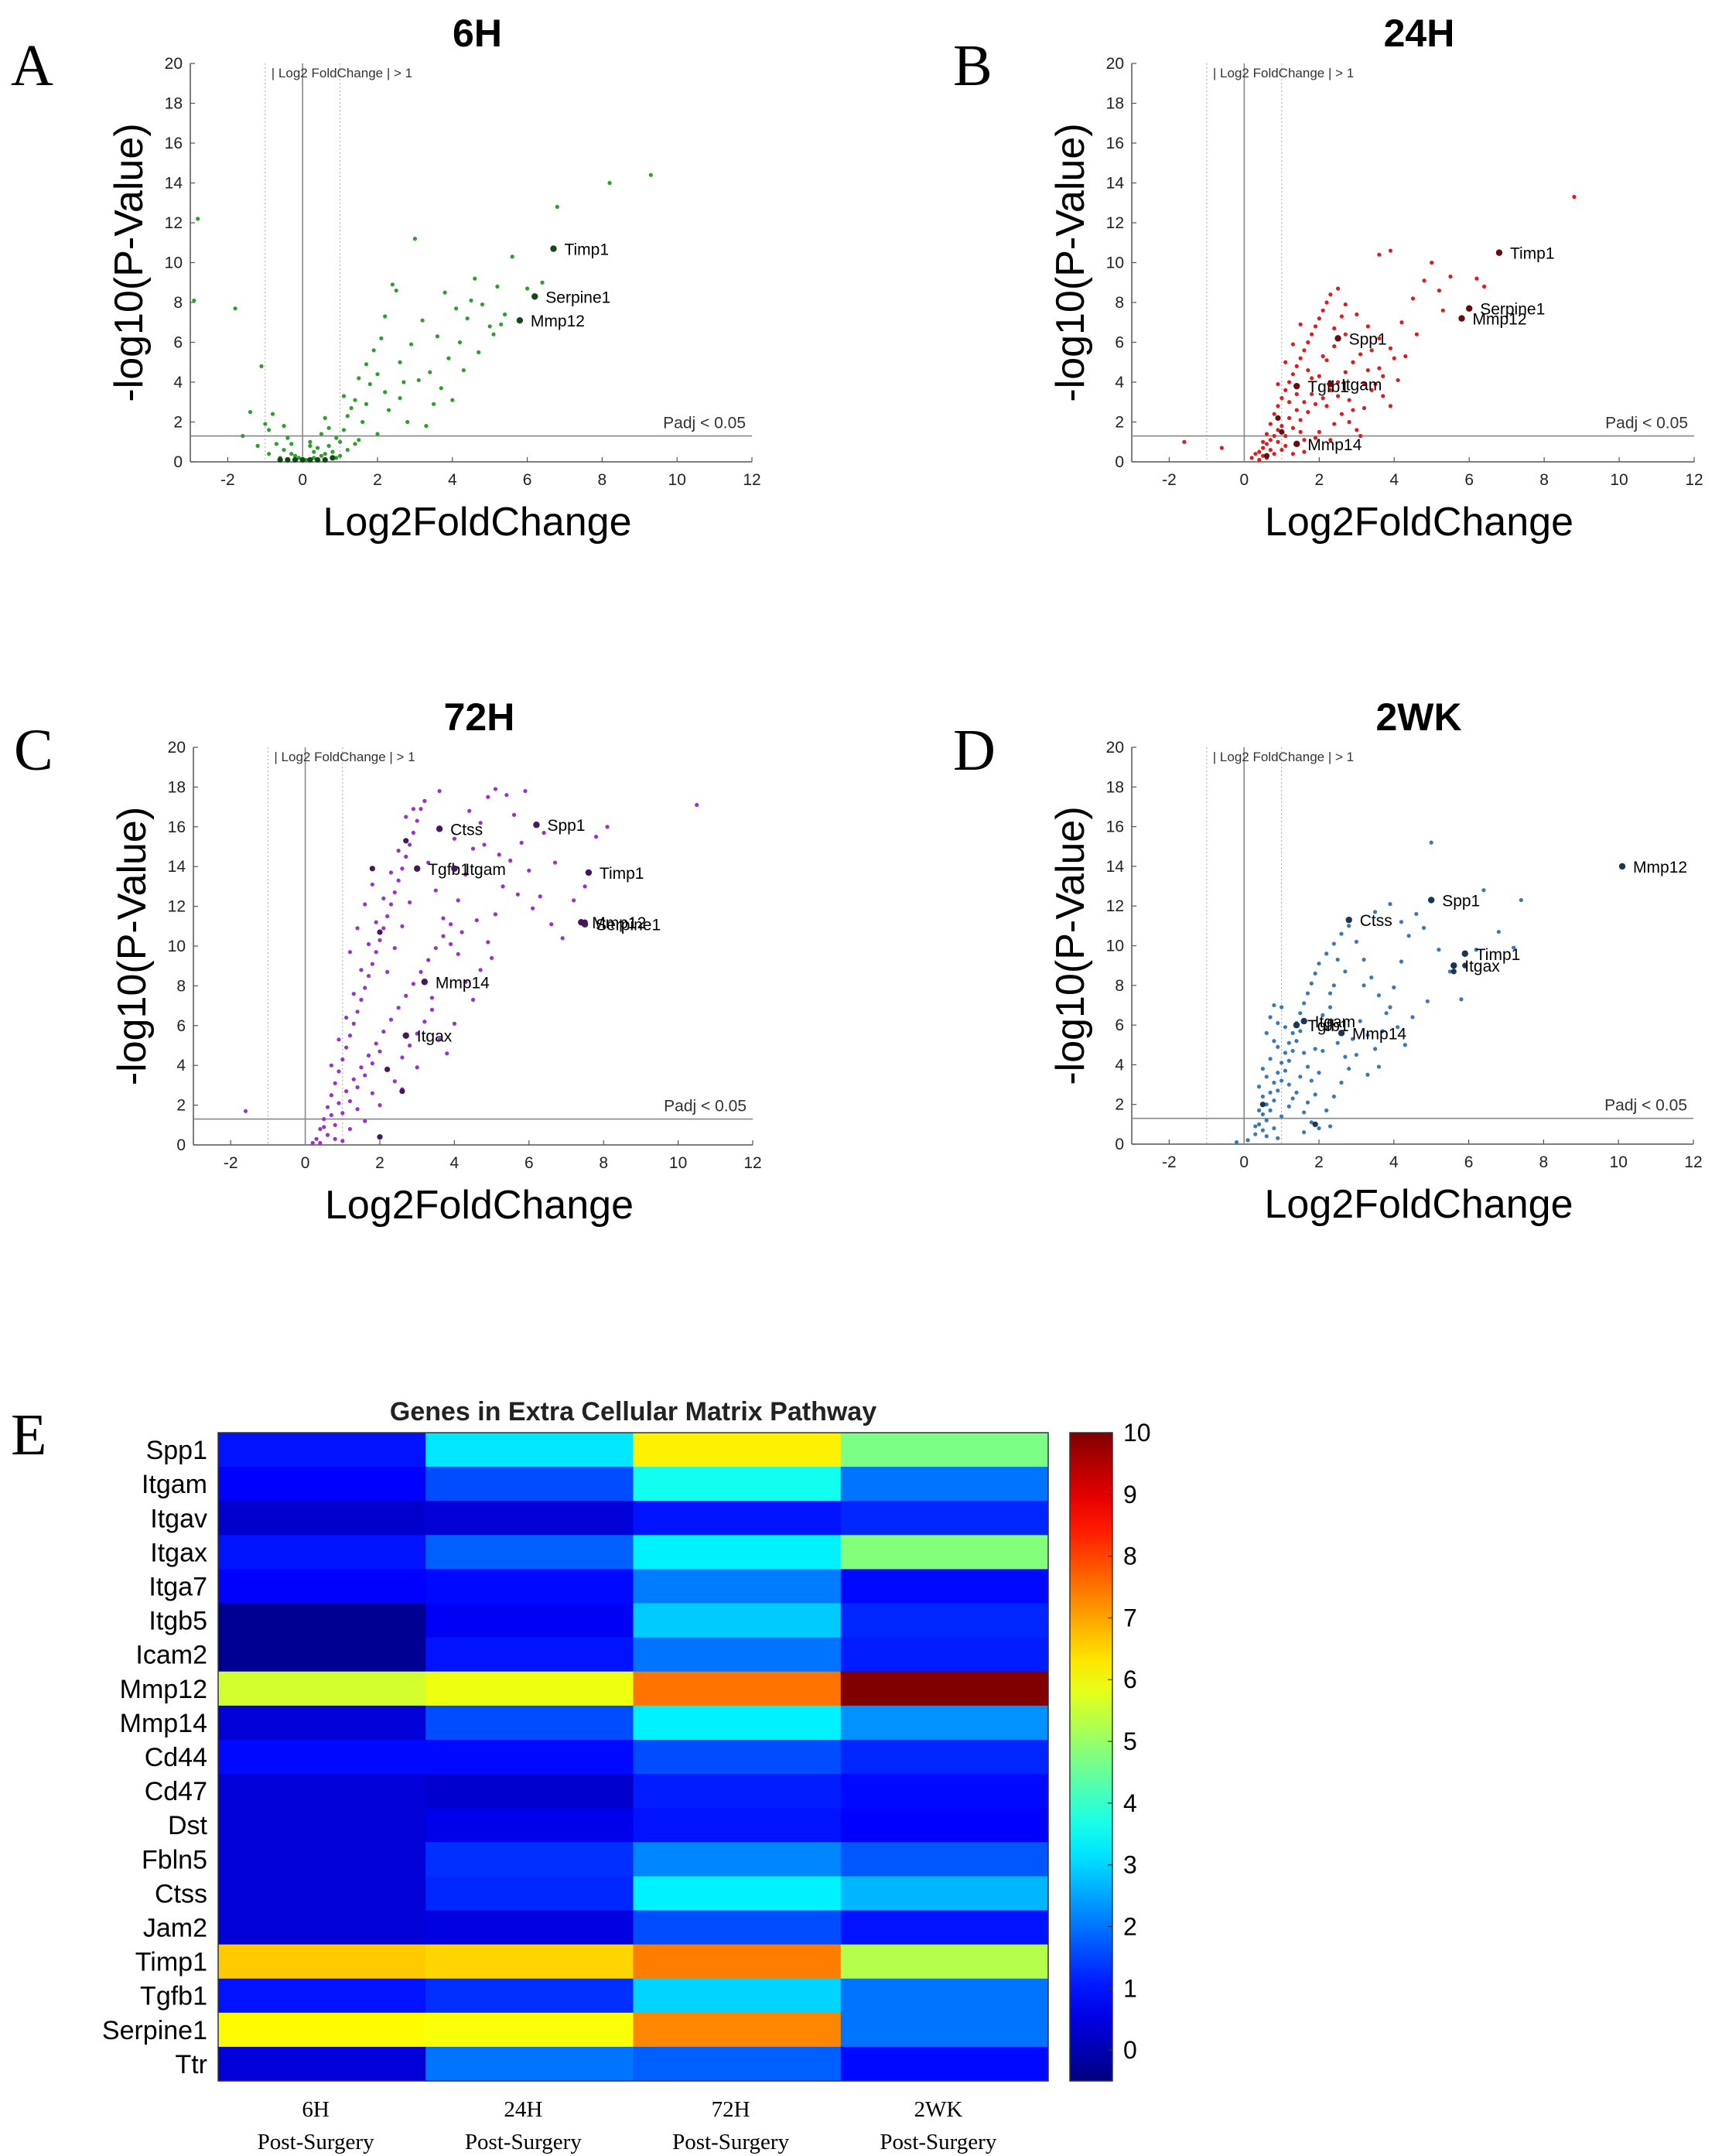 This screenshot has height=2156, width=1722. What do you see at coordinates (1115, 263) in the screenshot?
I see `y-tick-label: 10` at bounding box center [1115, 263].